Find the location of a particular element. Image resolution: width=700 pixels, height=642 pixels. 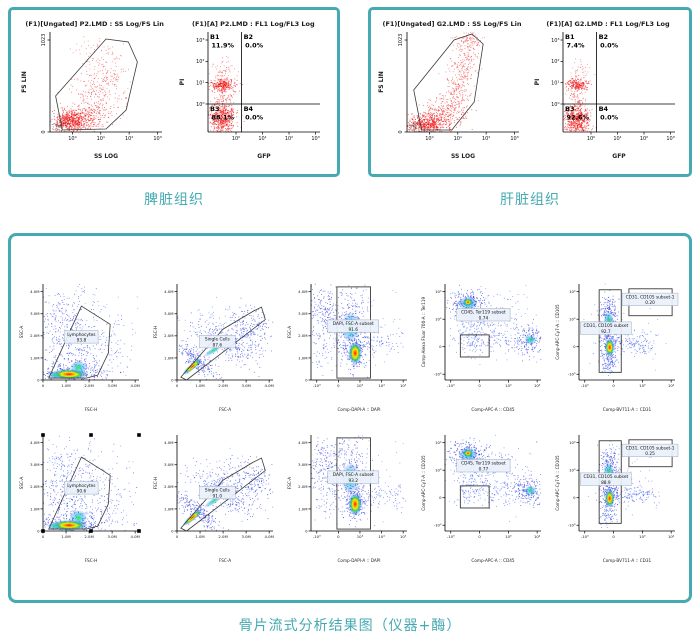

svg-text: 4.0M is located at coordinates (134, 385).